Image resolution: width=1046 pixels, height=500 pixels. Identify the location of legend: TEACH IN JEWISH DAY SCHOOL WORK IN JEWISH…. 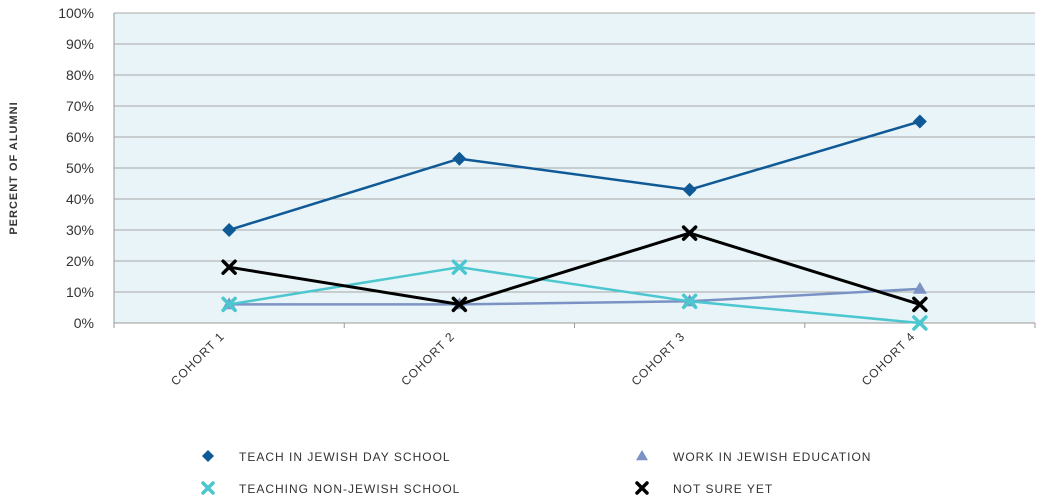
(536, 473).